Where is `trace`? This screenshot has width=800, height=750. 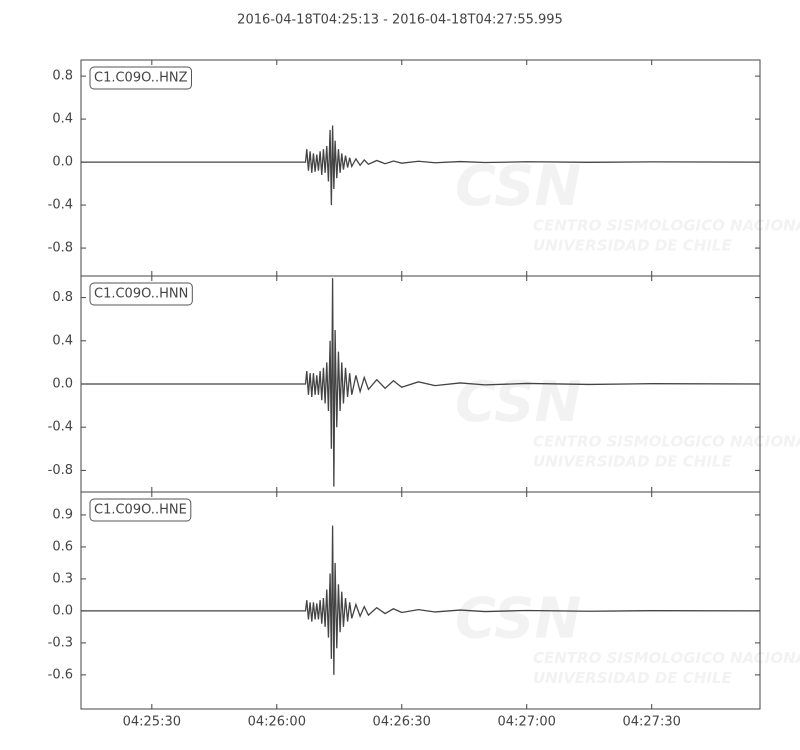
trace is located at coordinates (421, 165).